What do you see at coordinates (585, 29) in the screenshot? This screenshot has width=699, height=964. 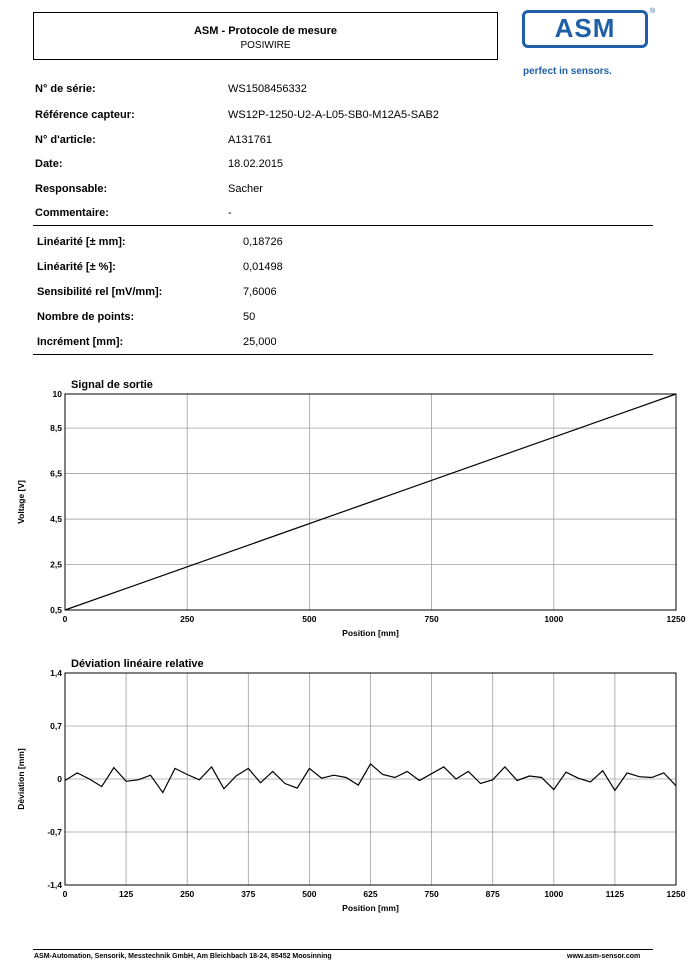 I see `asm-logo: ASM` at bounding box center [585, 29].